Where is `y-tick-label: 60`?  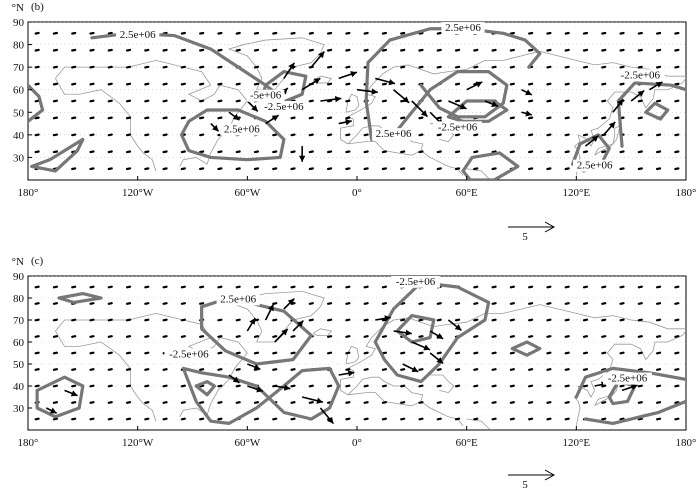 y-tick-label: 60 is located at coordinates (19, 343).